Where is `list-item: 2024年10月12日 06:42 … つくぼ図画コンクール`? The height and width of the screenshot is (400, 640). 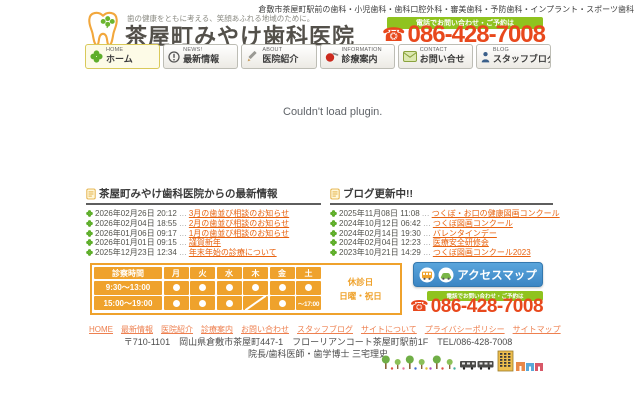
list-item: 2024年10月12日 06:42 … つくぼ図画コンクール is located at coordinates (441, 224).